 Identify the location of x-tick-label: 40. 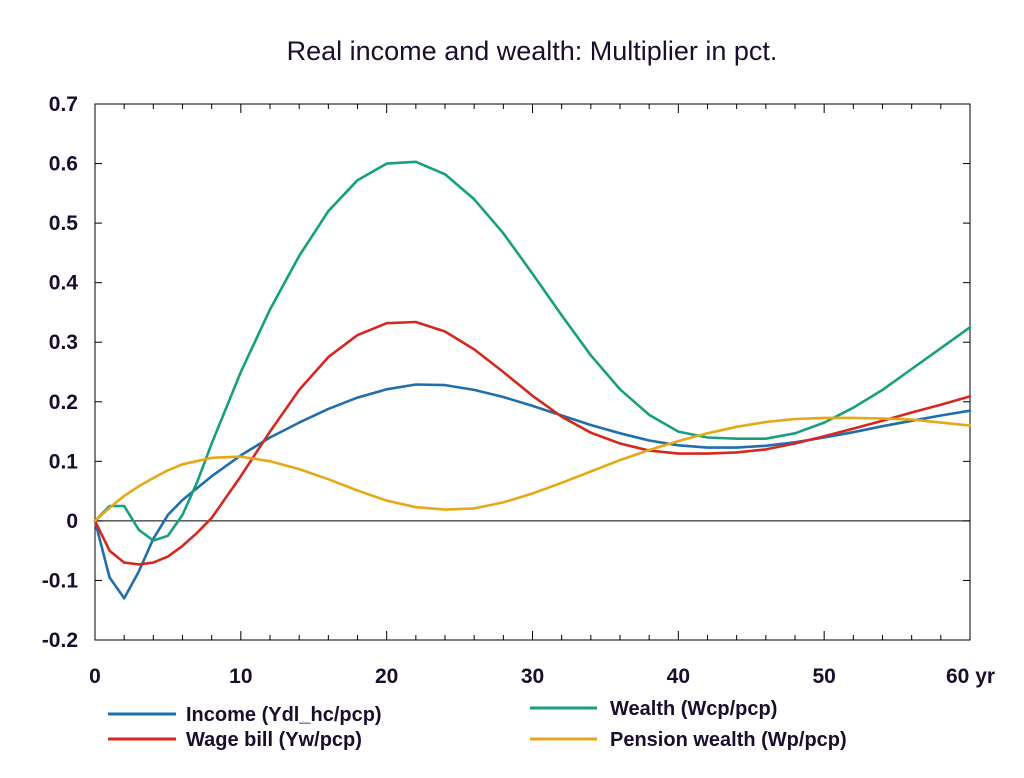
(678, 676).